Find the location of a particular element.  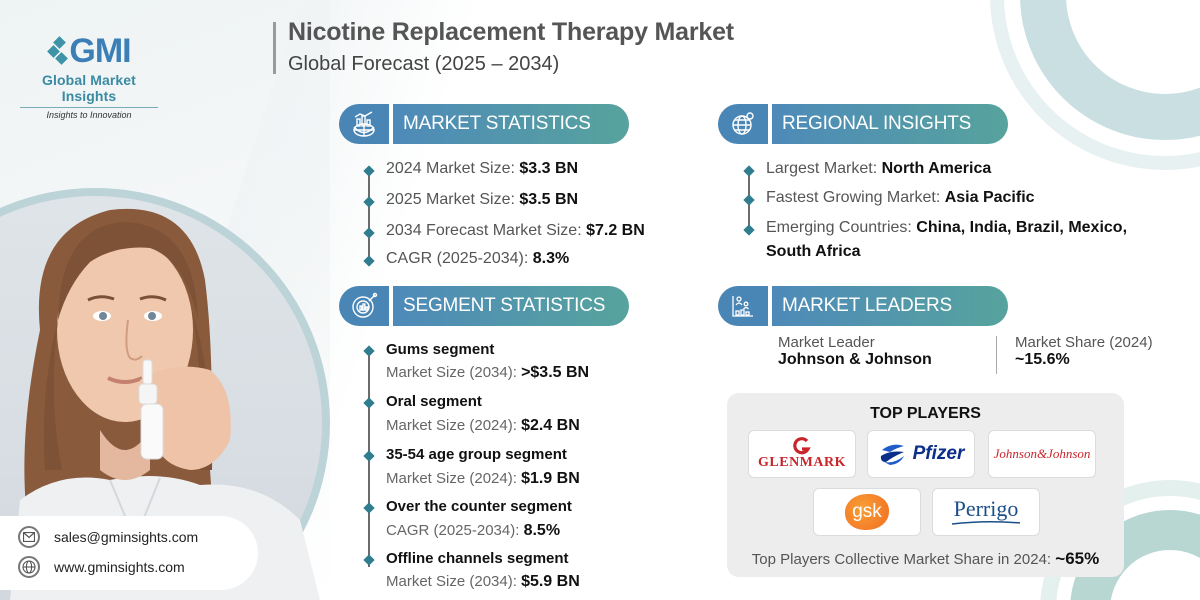

regional-insights-title: REGIONAL INSIGHTS is located at coordinates (890, 124).